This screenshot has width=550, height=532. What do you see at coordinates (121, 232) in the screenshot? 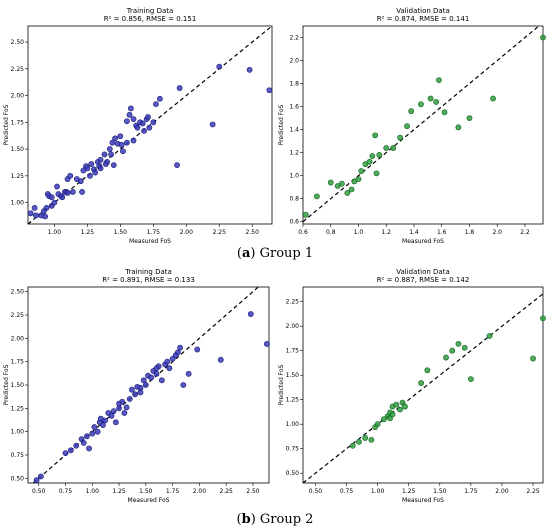
I see `x-tick-label: 1.50` at bounding box center [121, 232].